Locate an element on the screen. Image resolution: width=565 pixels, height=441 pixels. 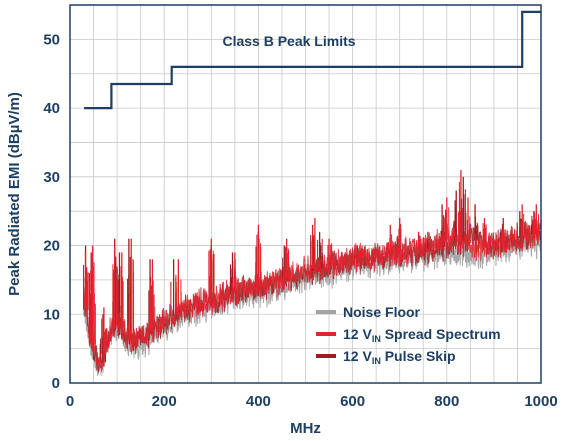
x-axis-title: MHz is located at coordinates (305, 428).